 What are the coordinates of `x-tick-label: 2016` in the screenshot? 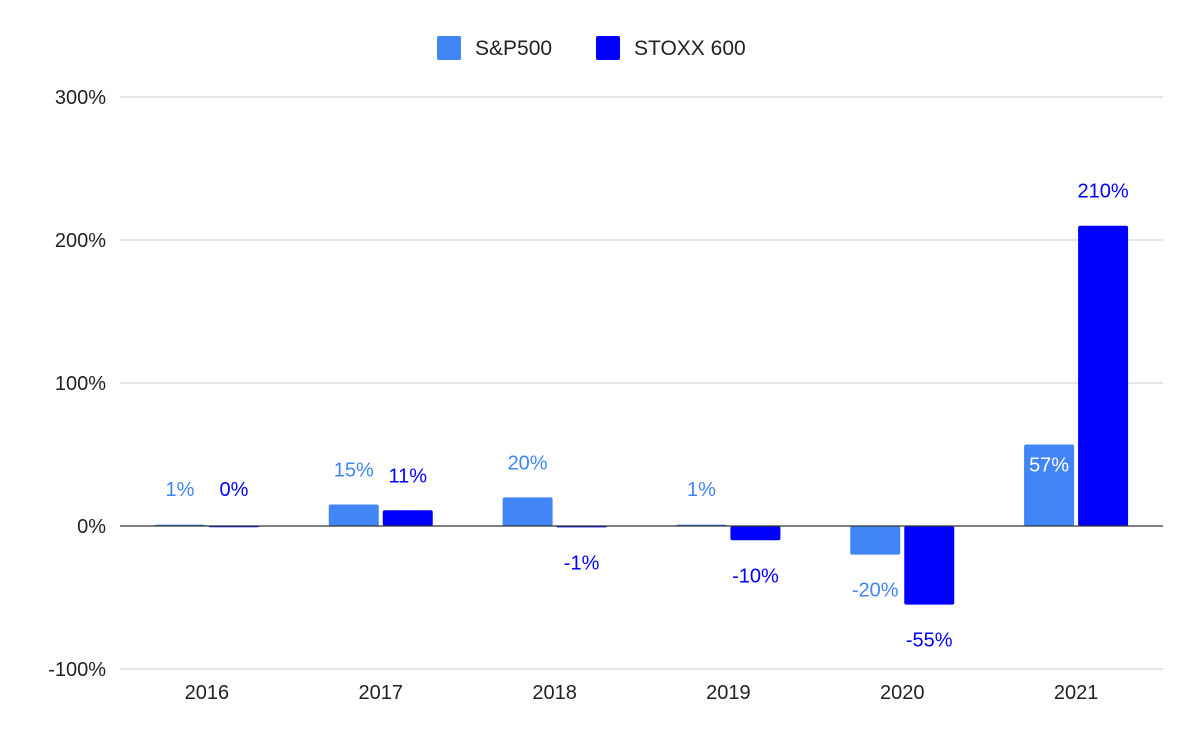 It's located at (207, 693).